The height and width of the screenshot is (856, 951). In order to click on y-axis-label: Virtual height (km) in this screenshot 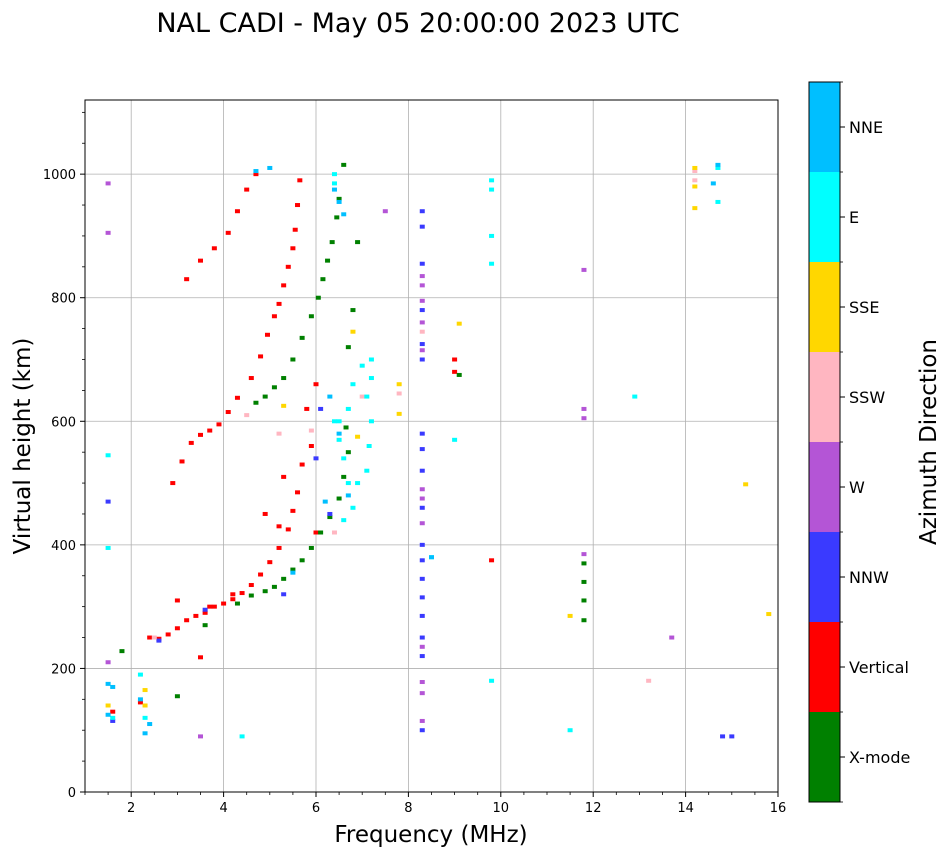, I will do `click(23, 446)`.